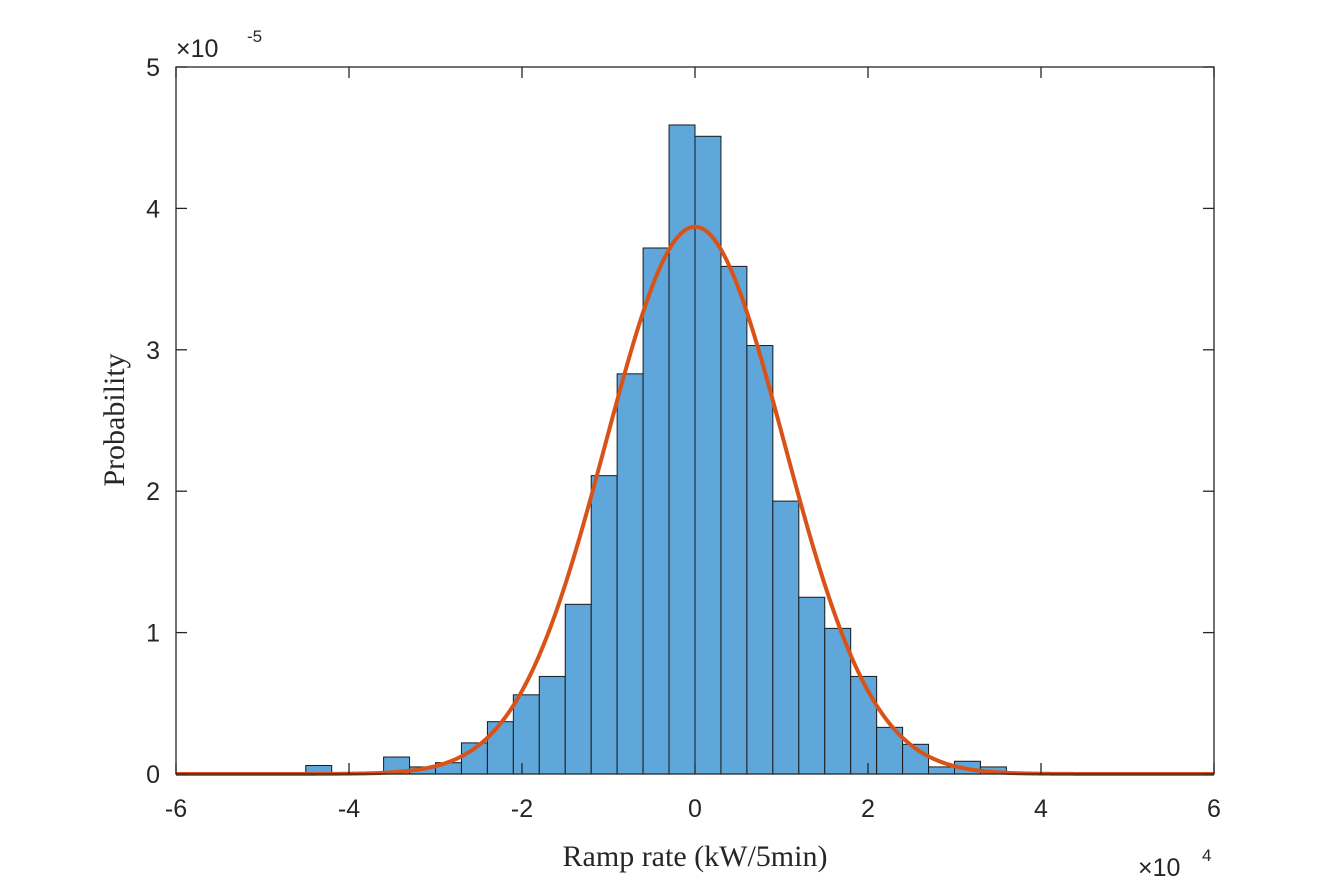  What do you see at coordinates (114, 419) in the screenshot?
I see `y-axis-title: Probability` at bounding box center [114, 419].